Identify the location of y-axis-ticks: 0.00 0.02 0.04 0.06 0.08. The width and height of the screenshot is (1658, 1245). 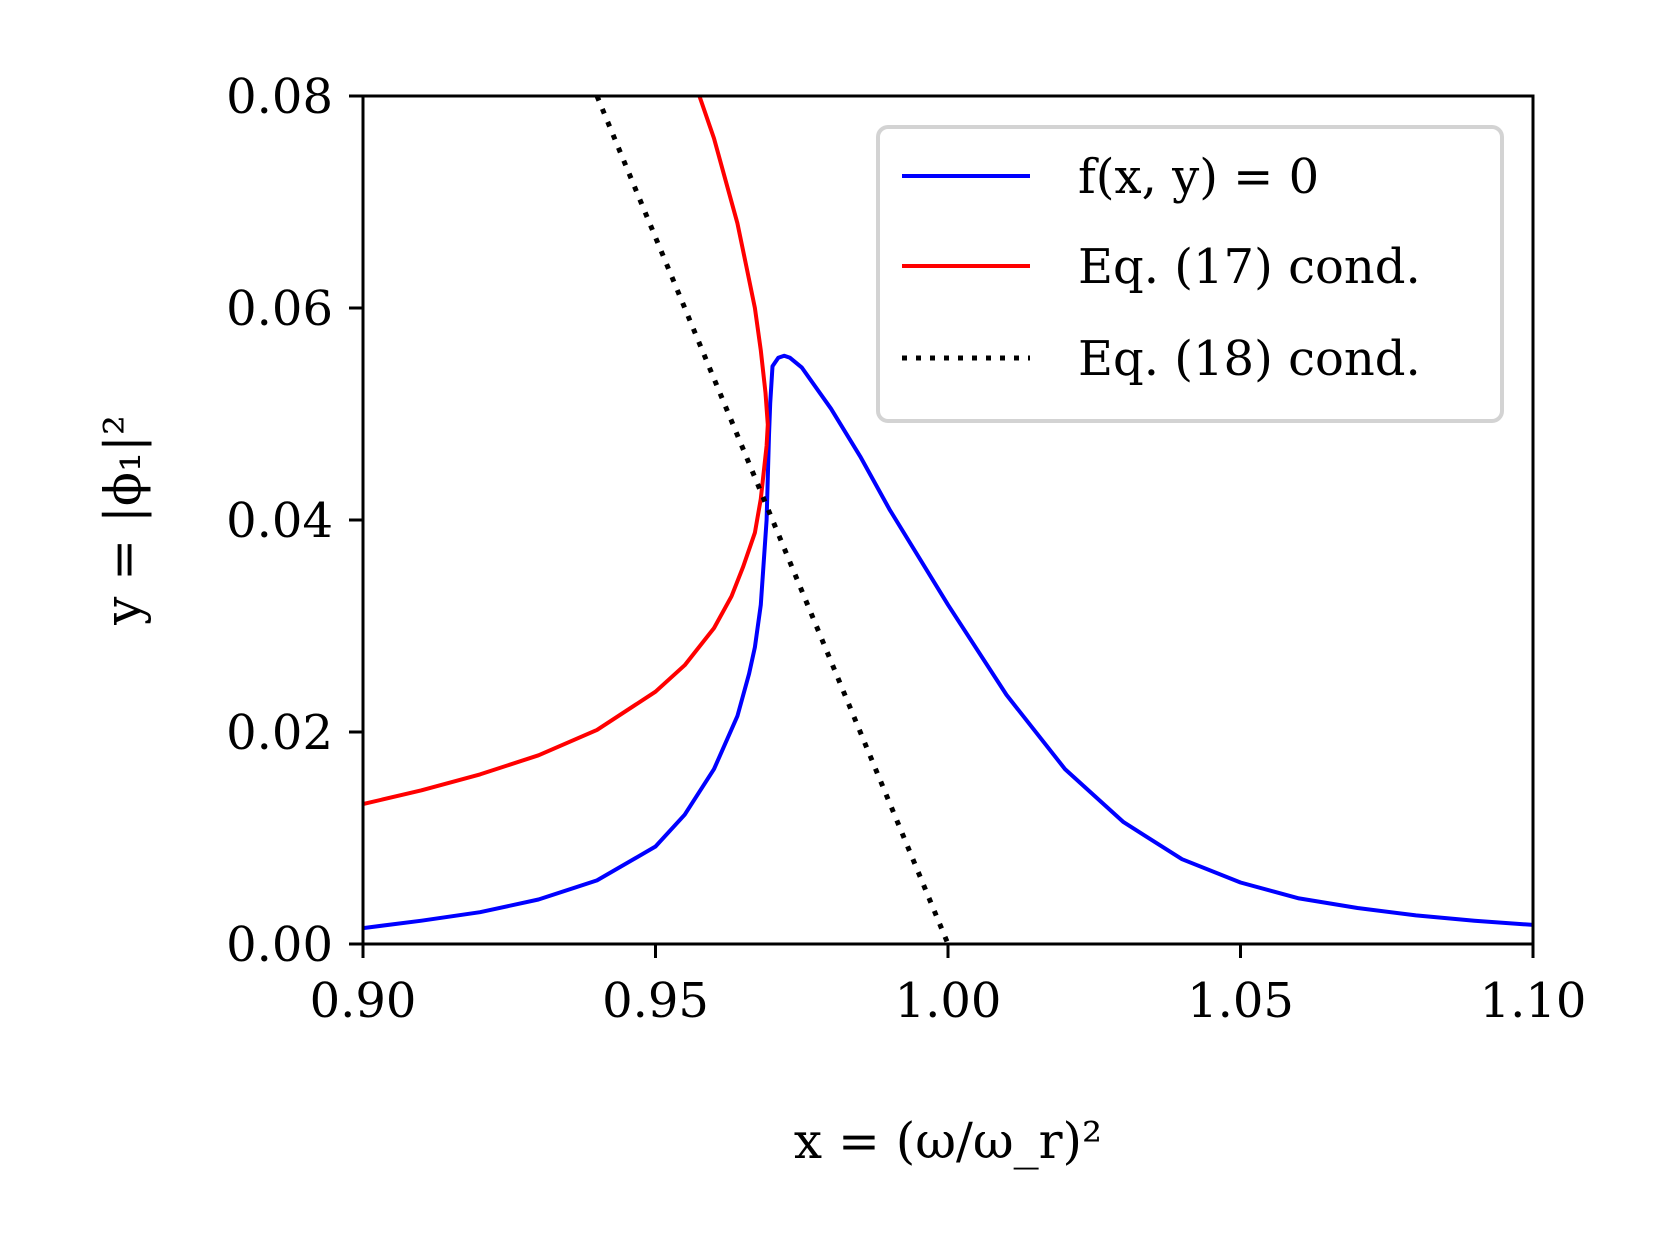
(294, 521).